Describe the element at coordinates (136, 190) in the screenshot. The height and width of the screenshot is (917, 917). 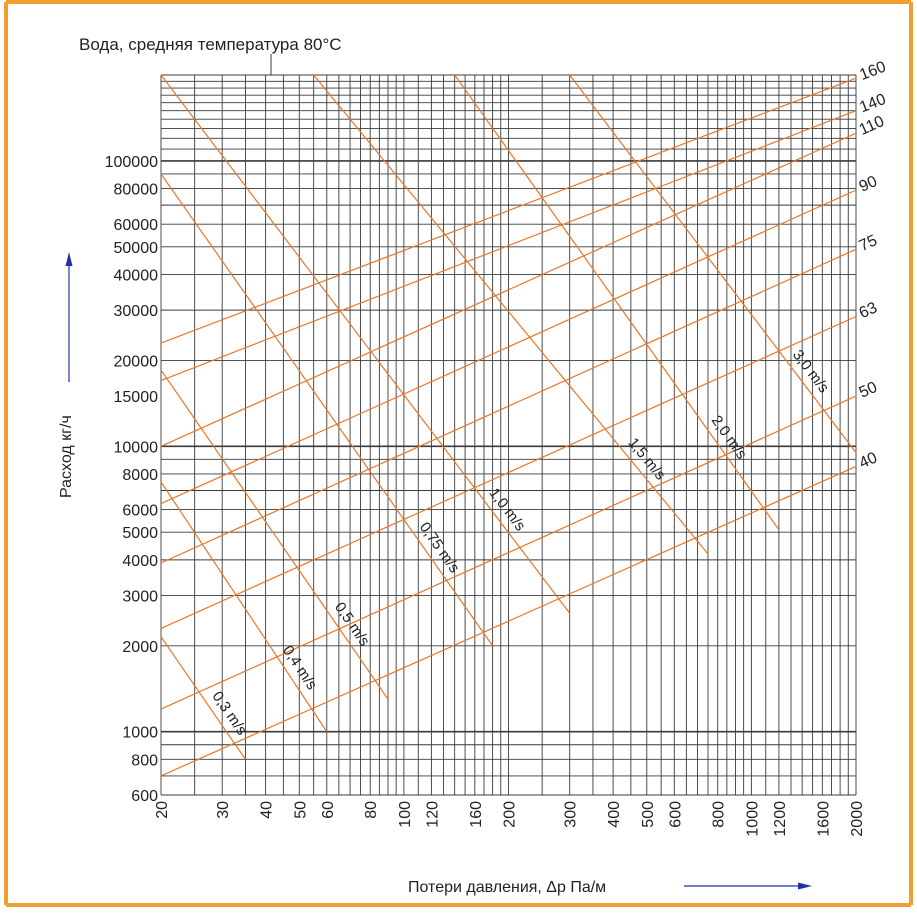
I see `y-tick-label-80000: 80000` at that location.